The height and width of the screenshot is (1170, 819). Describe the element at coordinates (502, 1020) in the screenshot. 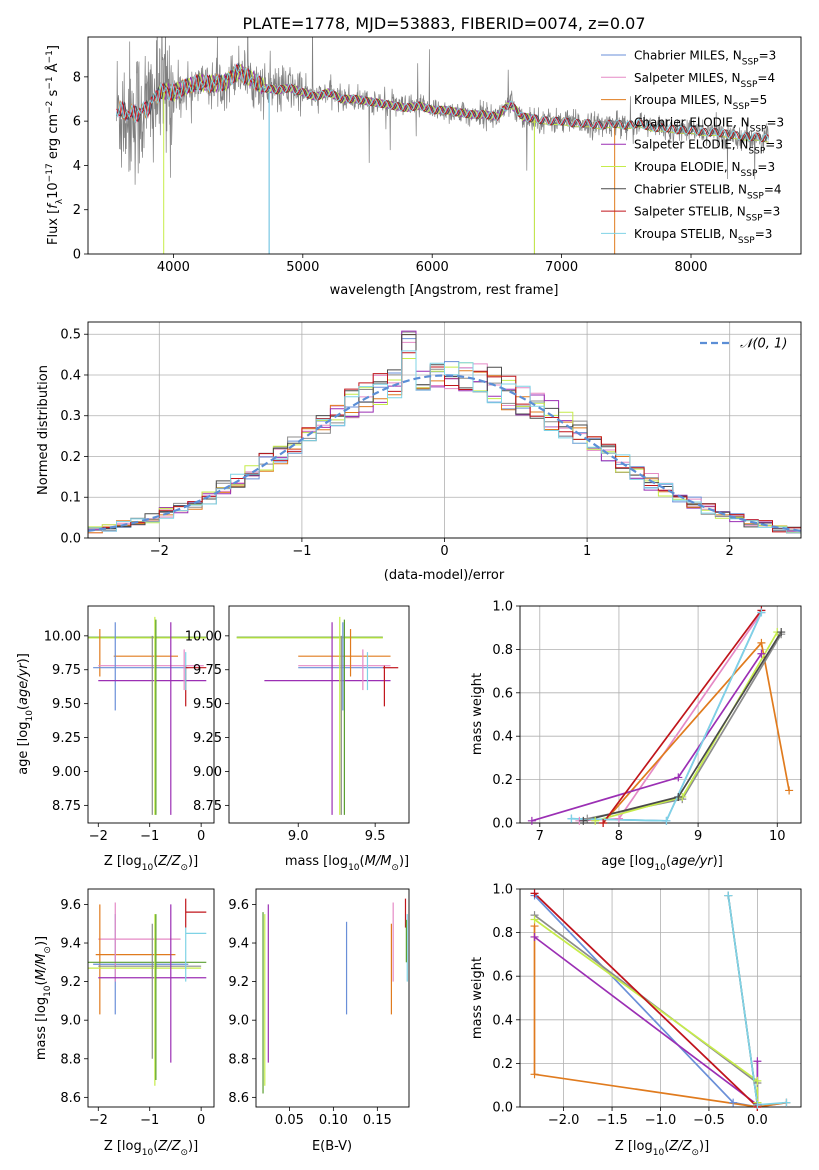

I see `y-tick-label: 0.4` at that location.